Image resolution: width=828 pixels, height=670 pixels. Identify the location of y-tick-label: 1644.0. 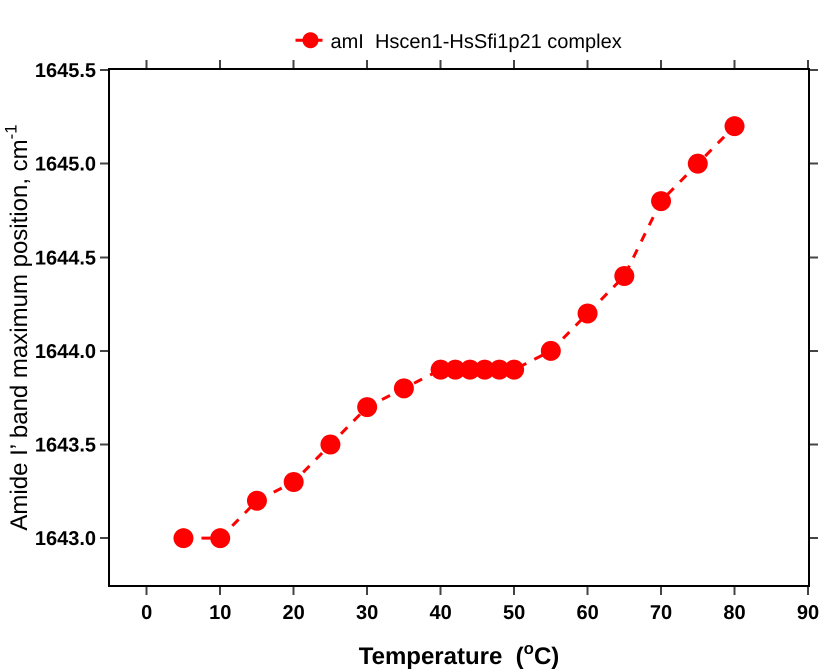
(65, 351).